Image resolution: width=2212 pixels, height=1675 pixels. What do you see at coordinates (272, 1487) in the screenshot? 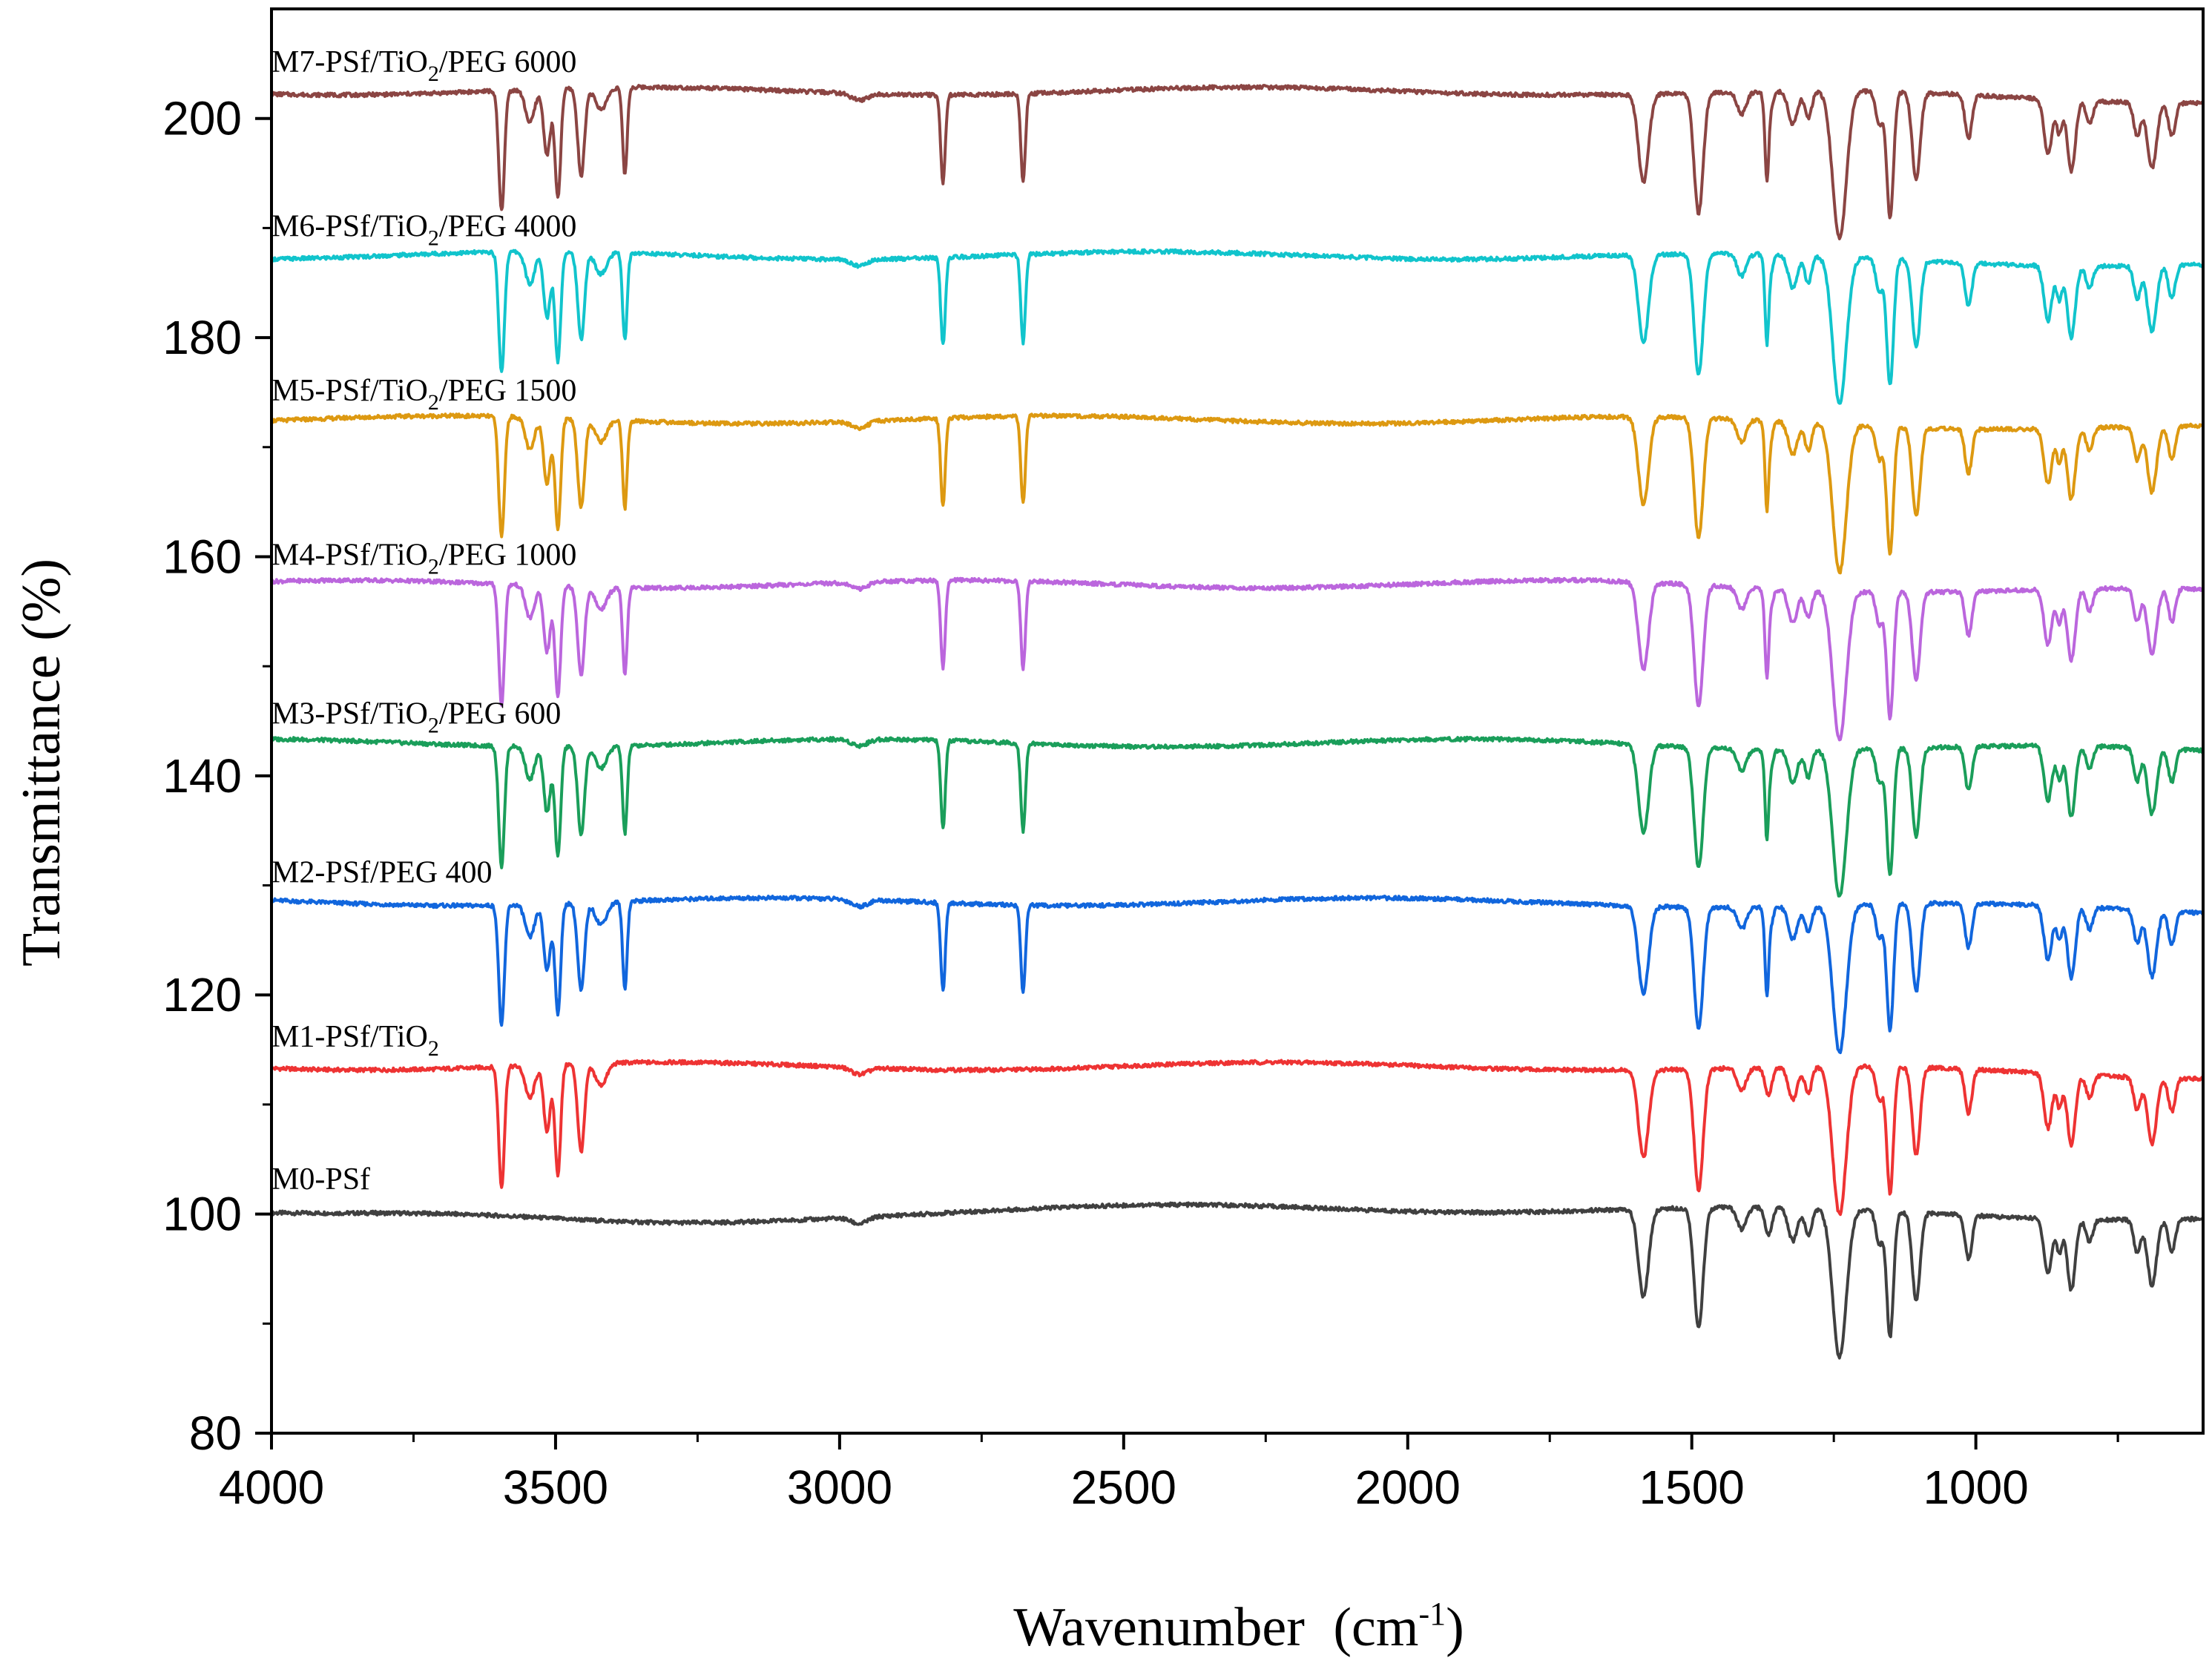
I see `x-tick-label: 4000` at bounding box center [272, 1487].